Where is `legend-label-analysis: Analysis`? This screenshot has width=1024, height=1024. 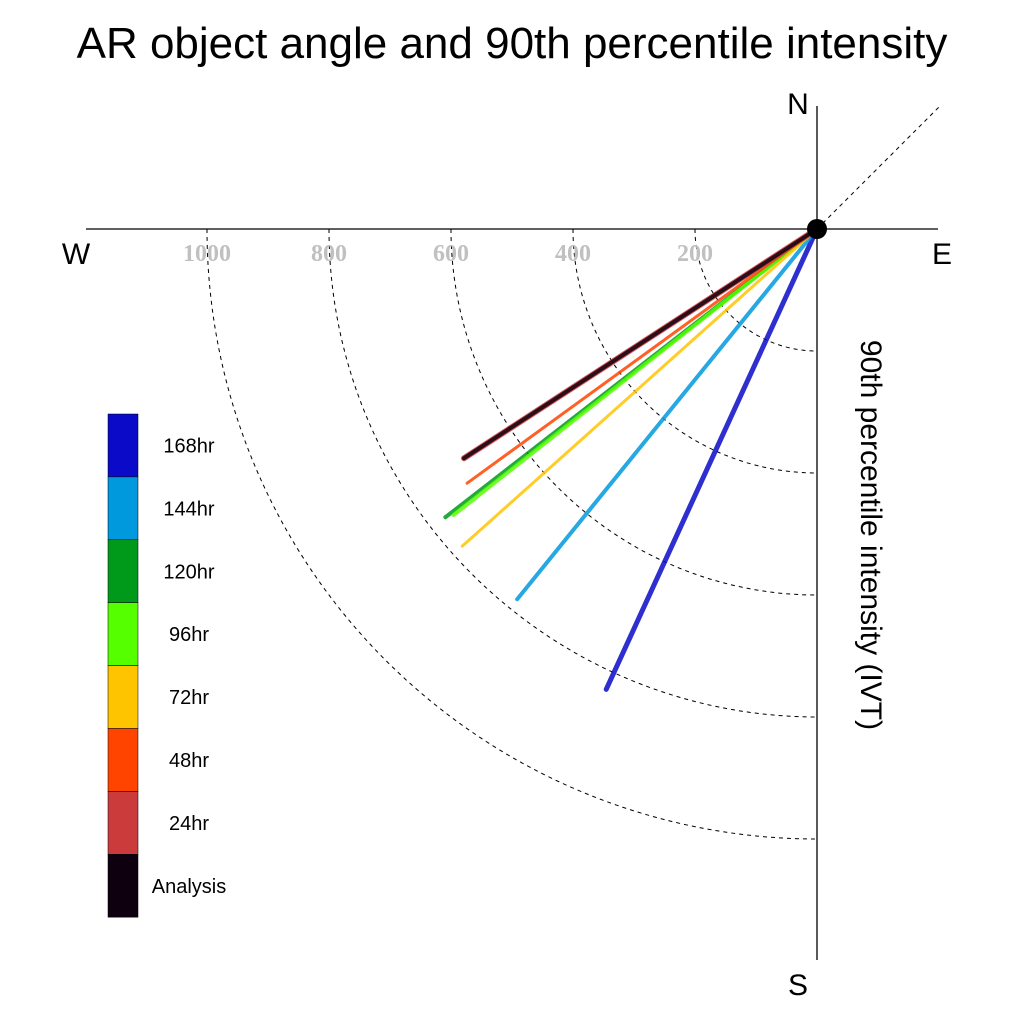
legend-label-analysis: Analysis is located at coordinates (189, 887).